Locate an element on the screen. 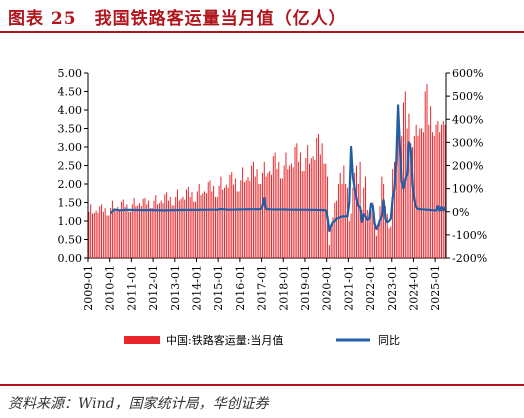 Image resolution: width=524 pixels, height=418 pixels. x-axis-tick-label: 2016-01 is located at coordinates (240, 288).